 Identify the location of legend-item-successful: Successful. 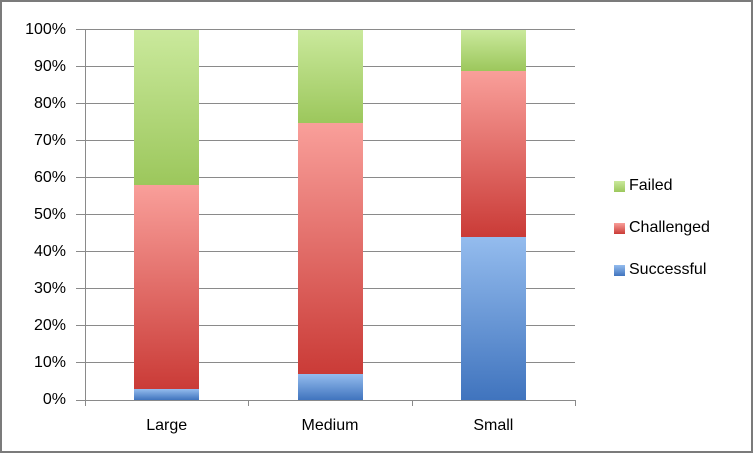
(660, 270).